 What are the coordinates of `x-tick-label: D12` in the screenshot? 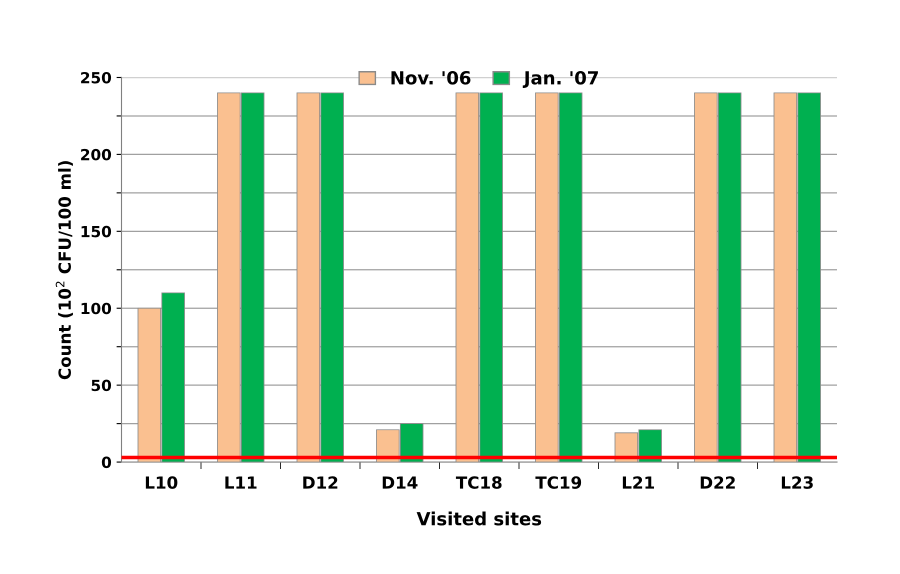 It's located at (320, 482).